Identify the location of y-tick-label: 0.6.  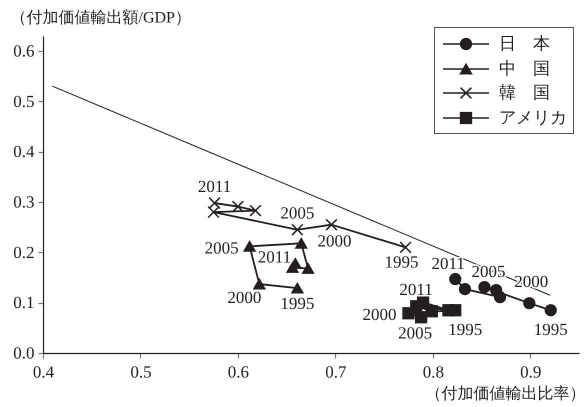
(23, 51).